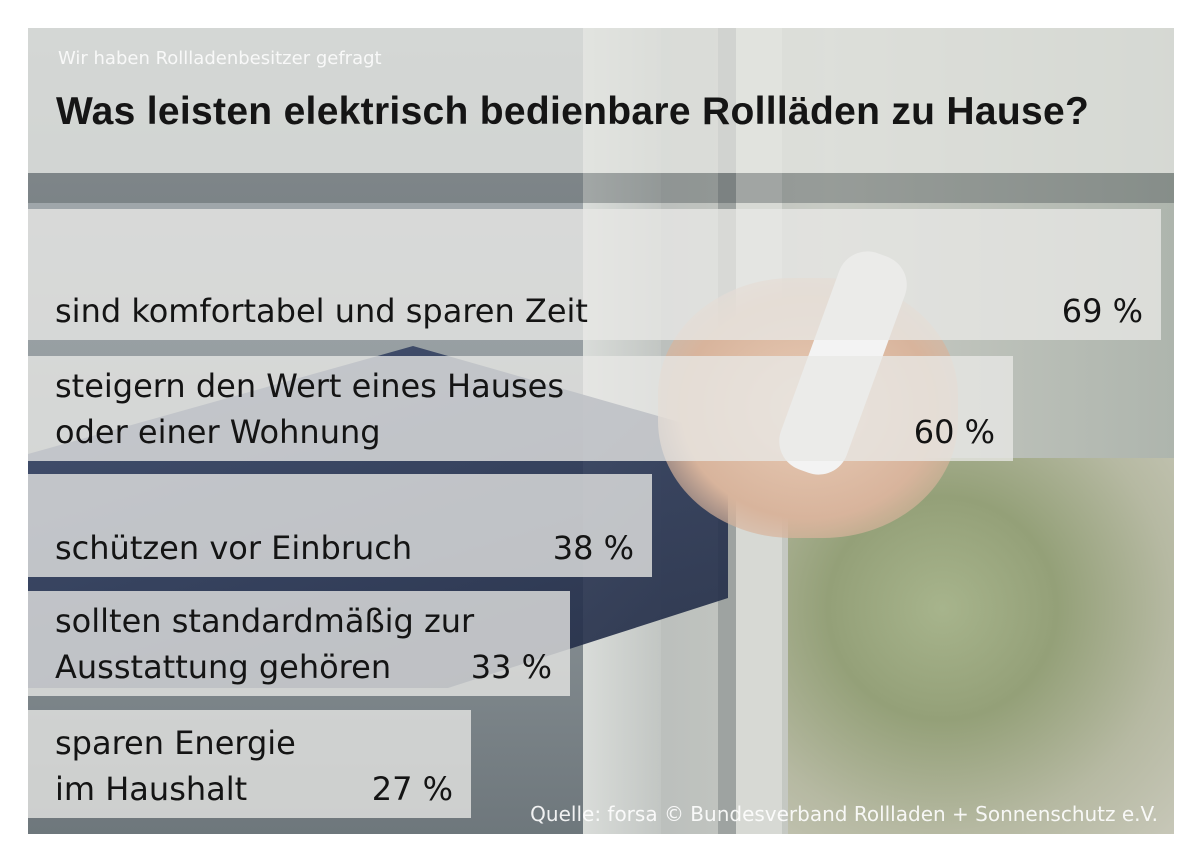 The height and width of the screenshot is (861, 1200). What do you see at coordinates (511, 667) in the screenshot?
I see `bar-value-label: 33 %` at bounding box center [511, 667].